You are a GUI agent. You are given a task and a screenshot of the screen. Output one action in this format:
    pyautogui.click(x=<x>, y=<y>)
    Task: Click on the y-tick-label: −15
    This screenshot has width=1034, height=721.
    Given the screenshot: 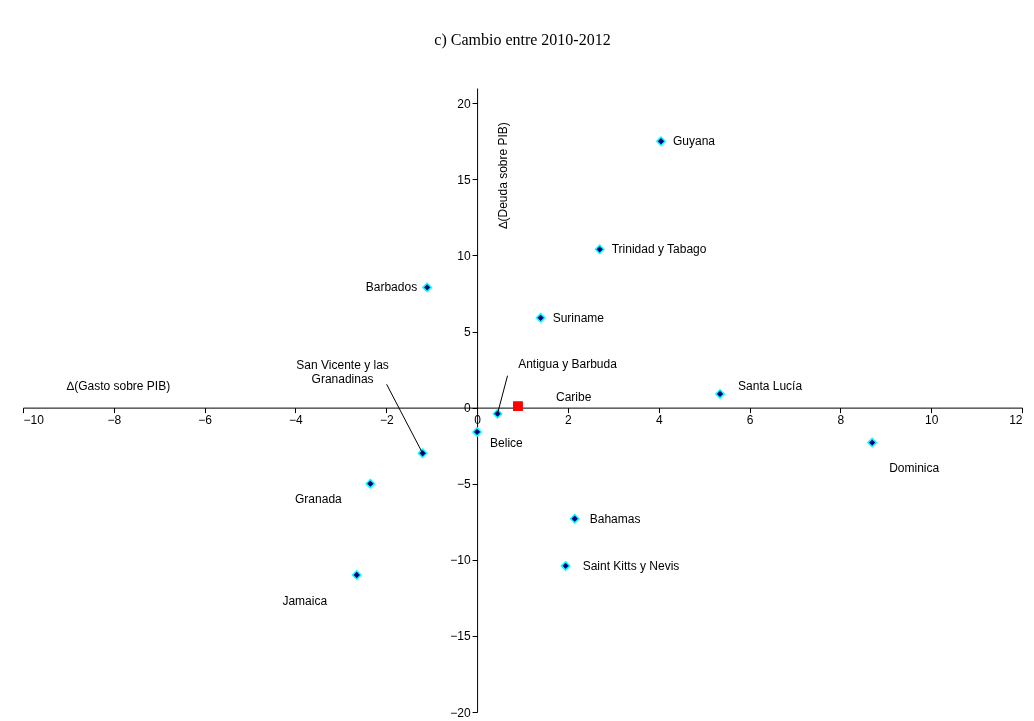 What is the action you would take?
    pyautogui.click(x=460, y=636)
    